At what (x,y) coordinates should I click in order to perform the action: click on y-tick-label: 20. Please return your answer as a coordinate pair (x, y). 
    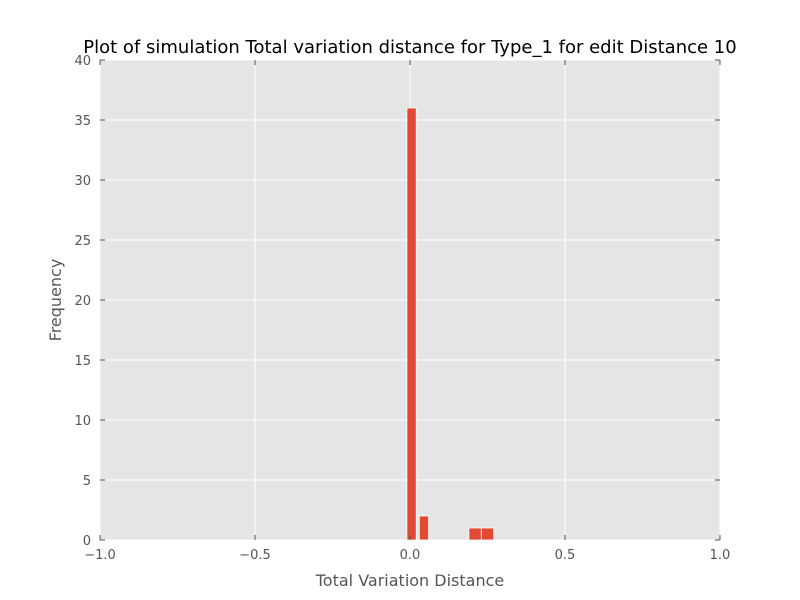
    Looking at the image, I should click on (82, 301).